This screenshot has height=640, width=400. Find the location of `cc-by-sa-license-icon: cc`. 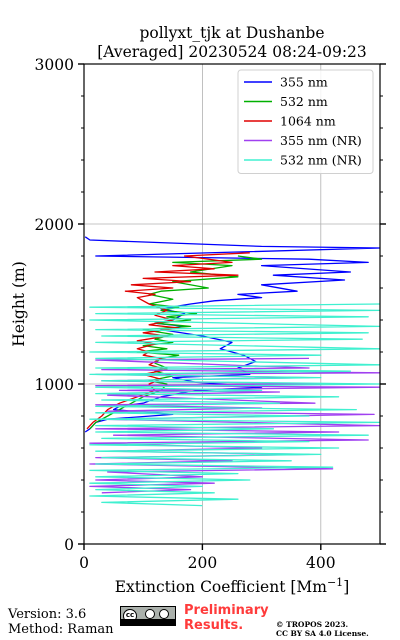

cc-by-sa-license-icon: cc is located at coordinates (148, 616).